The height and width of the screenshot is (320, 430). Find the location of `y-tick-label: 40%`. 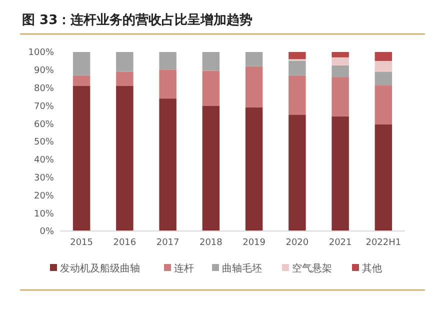

y-tick-label: 40% is located at coordinates (44, 161).